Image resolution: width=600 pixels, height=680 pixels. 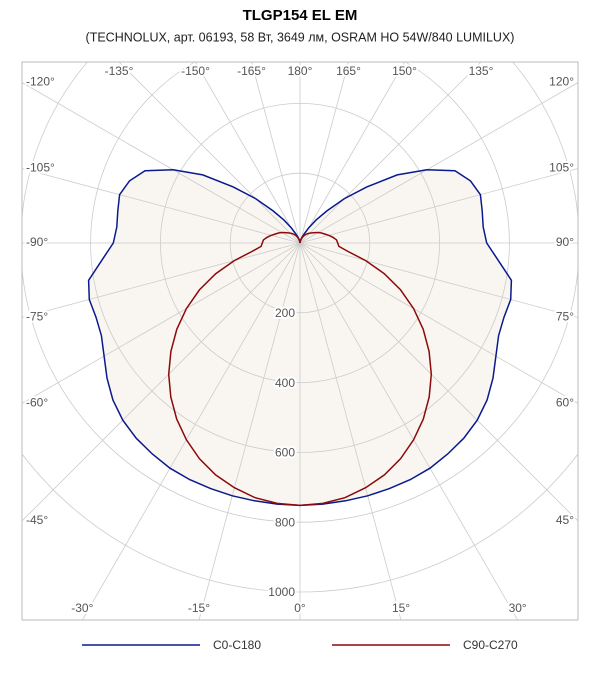 What do you see at coordinates (37, 242) in the screenshot?
I see `angle-tick-label: -90°` at bounding box center [37, 242].